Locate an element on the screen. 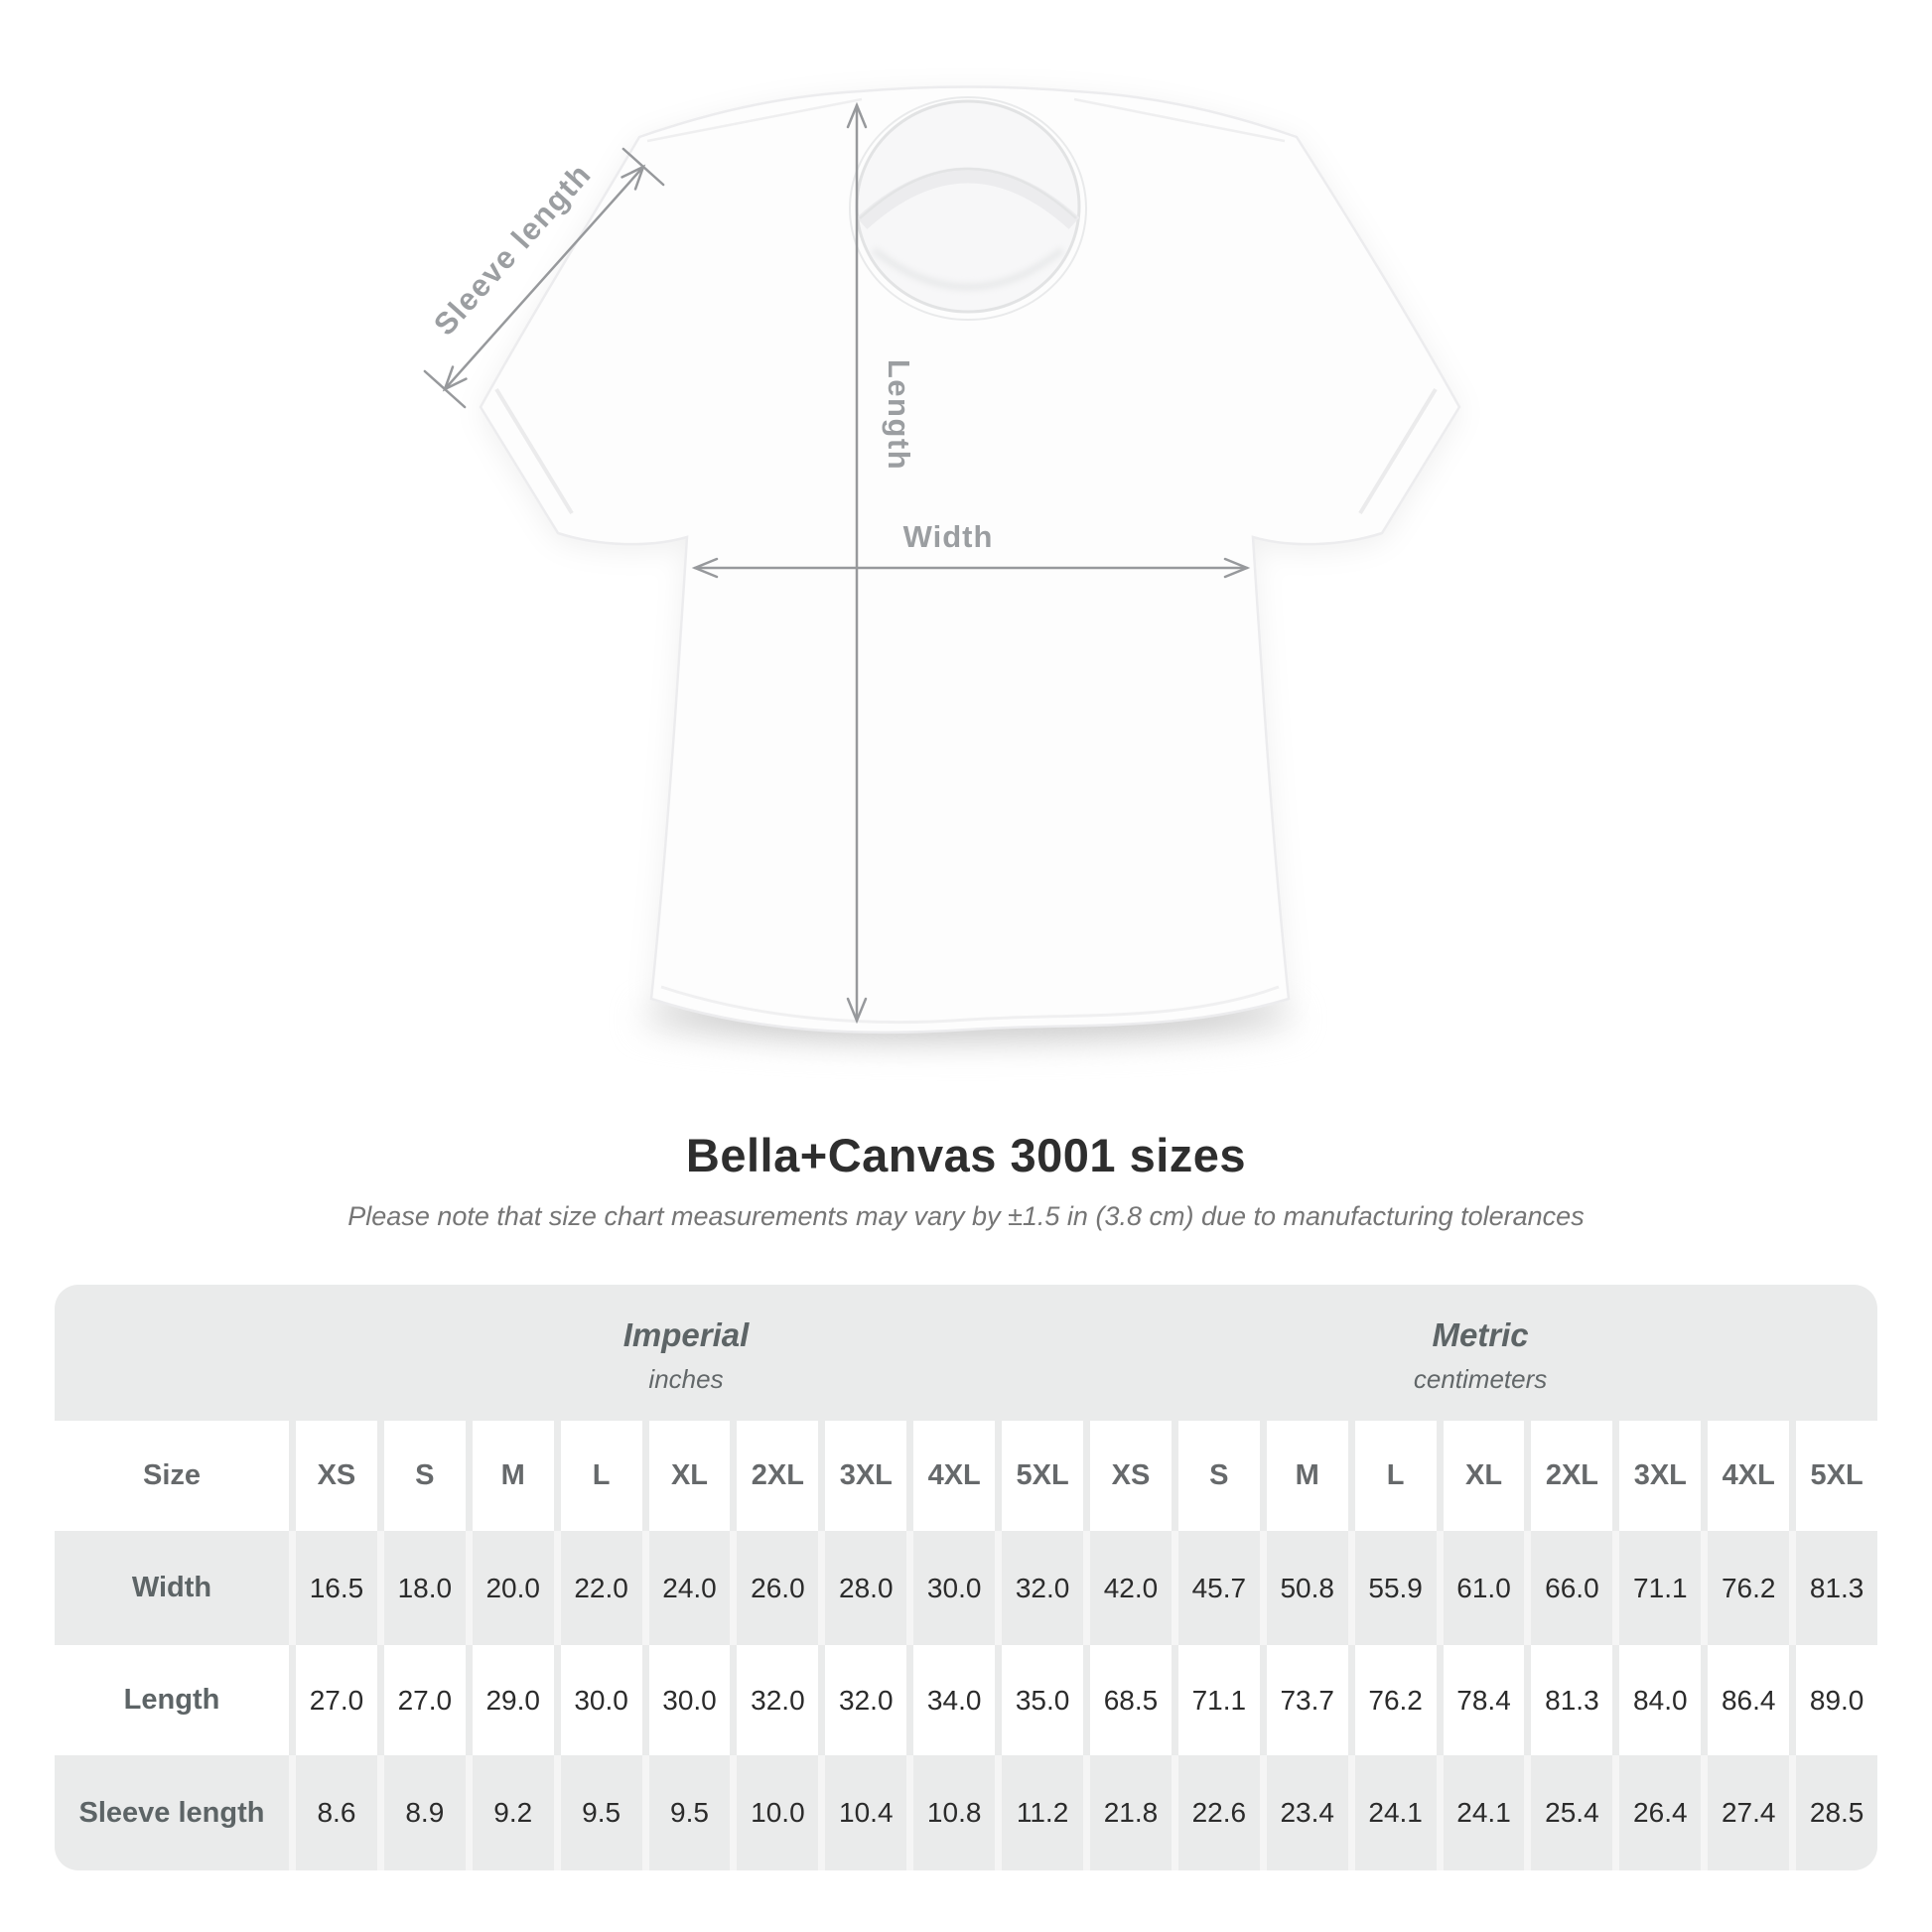 The height and width of the screenshot is (1932, 1932). size-value-cell: 8.6 is located at coordinates (333, 1812).